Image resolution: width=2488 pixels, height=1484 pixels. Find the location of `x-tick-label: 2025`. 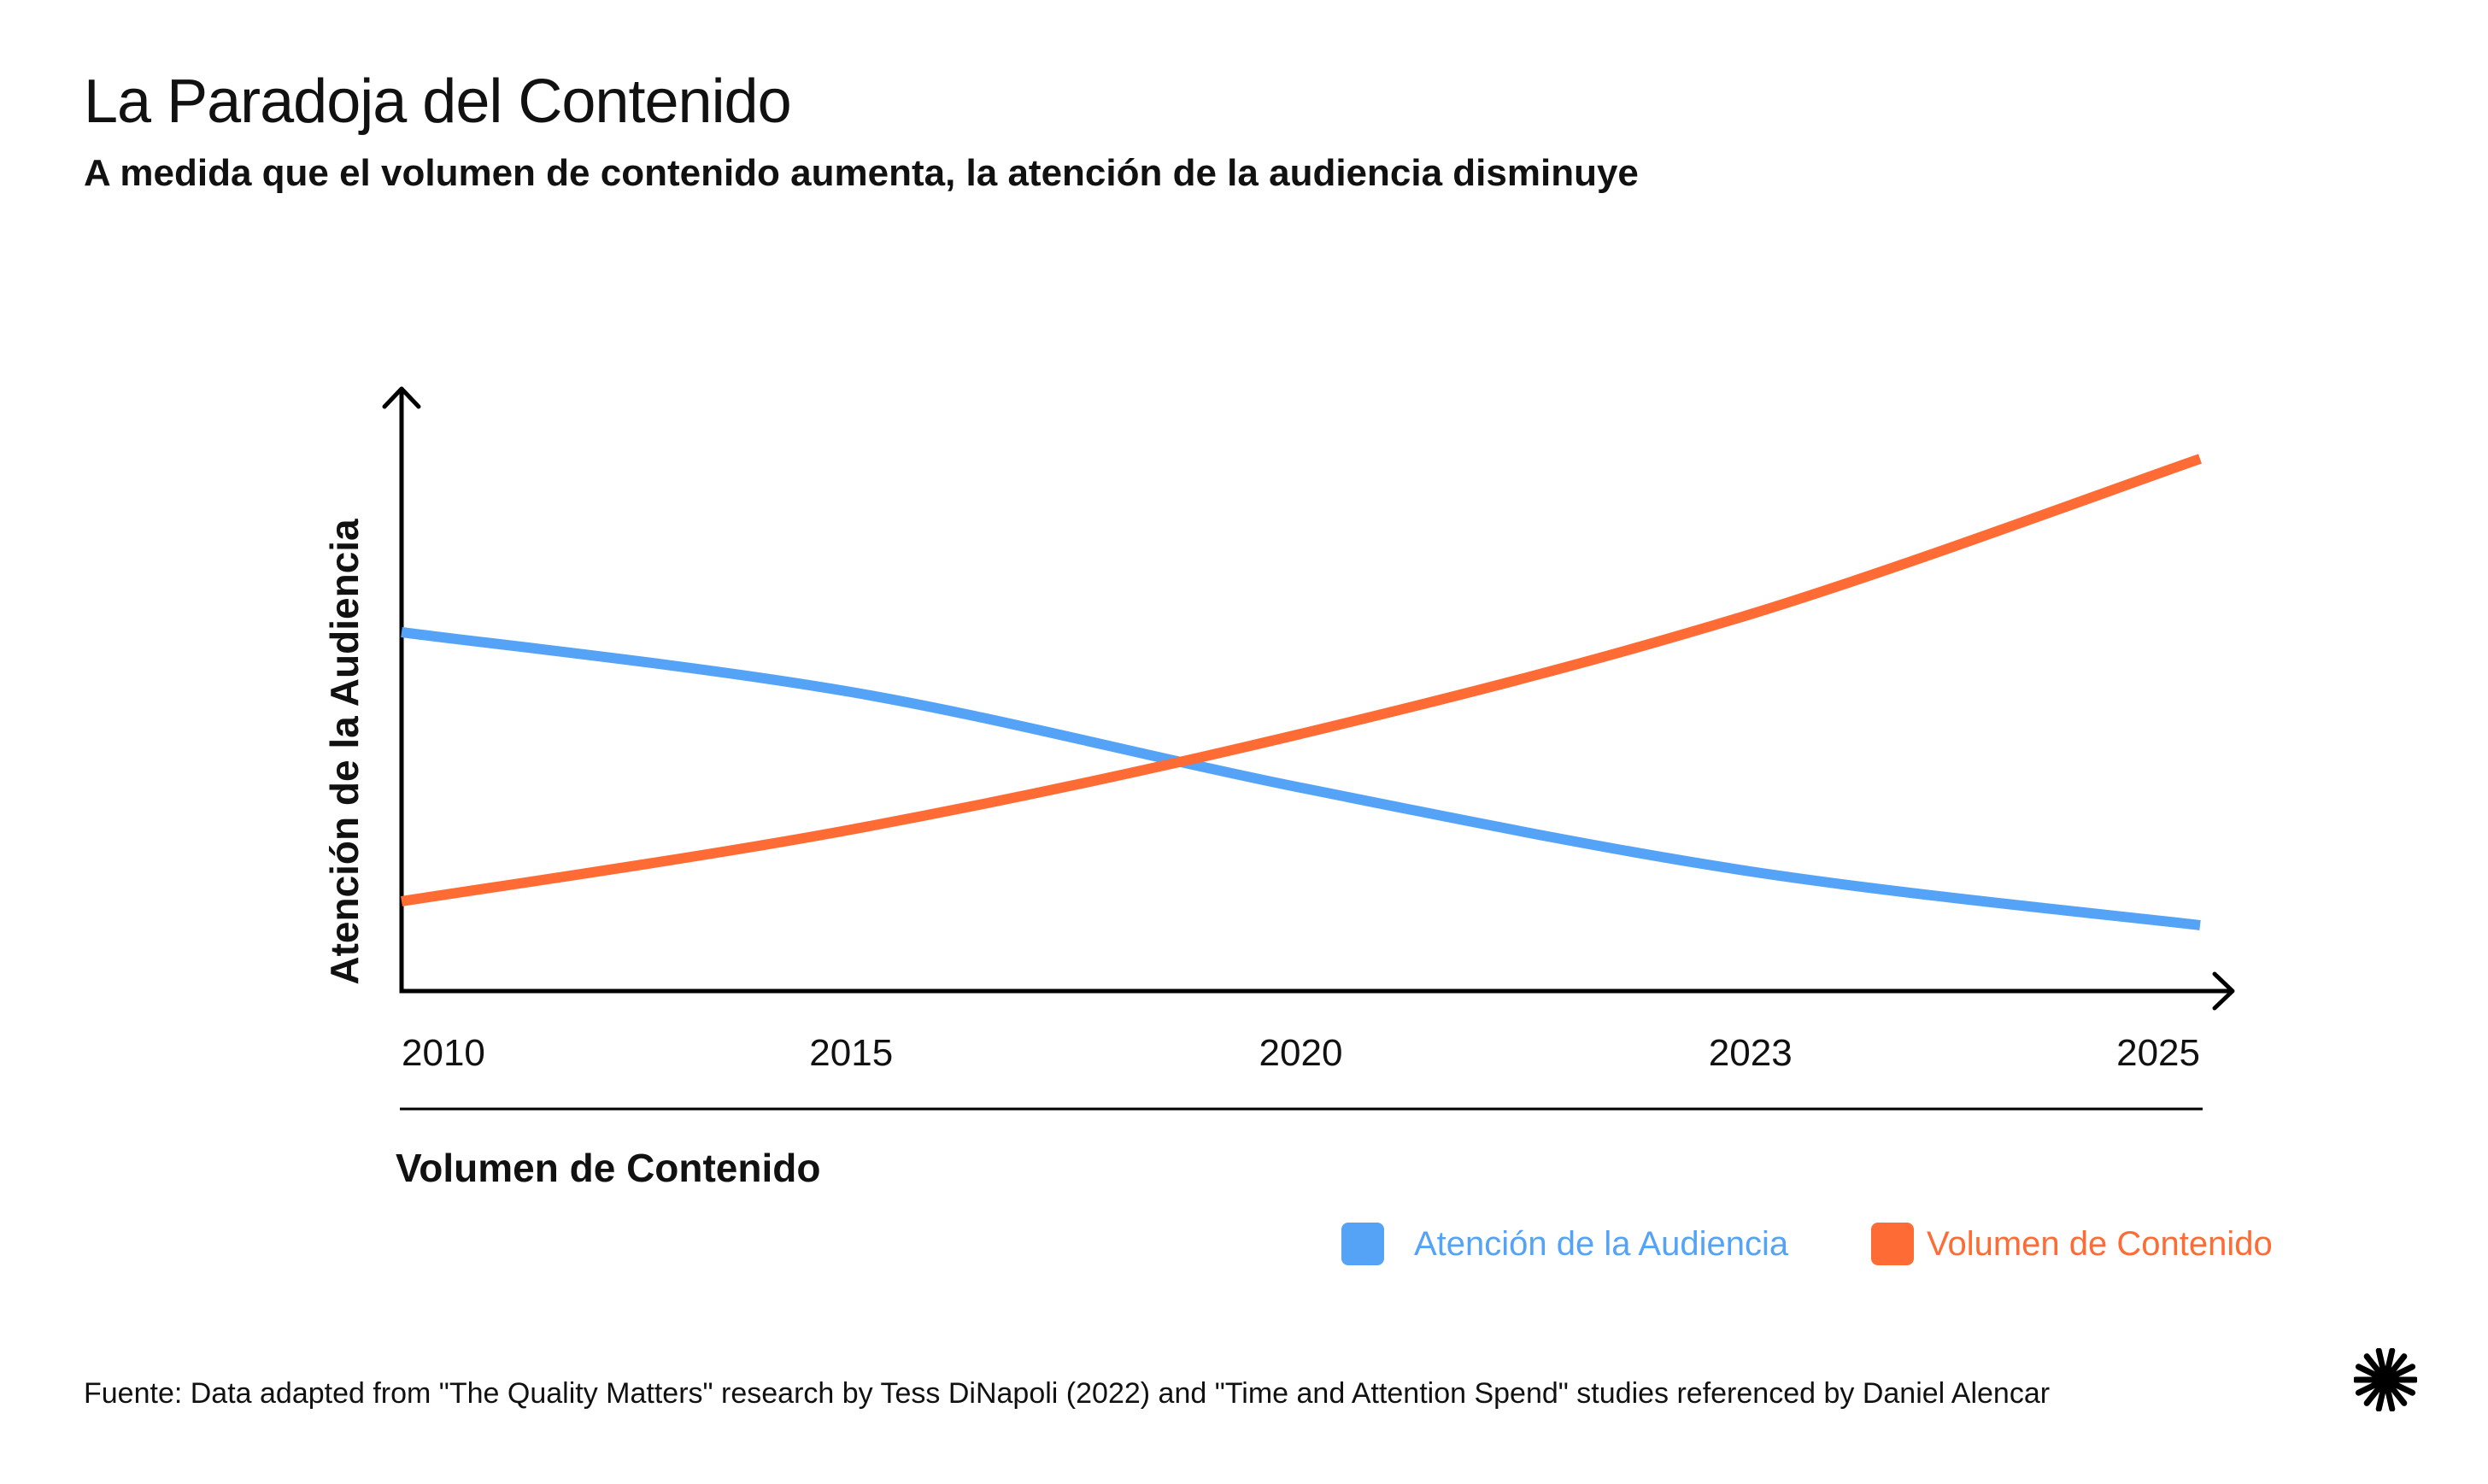

x-tick-label: 2025 is located at coordinates (2158, 1053).